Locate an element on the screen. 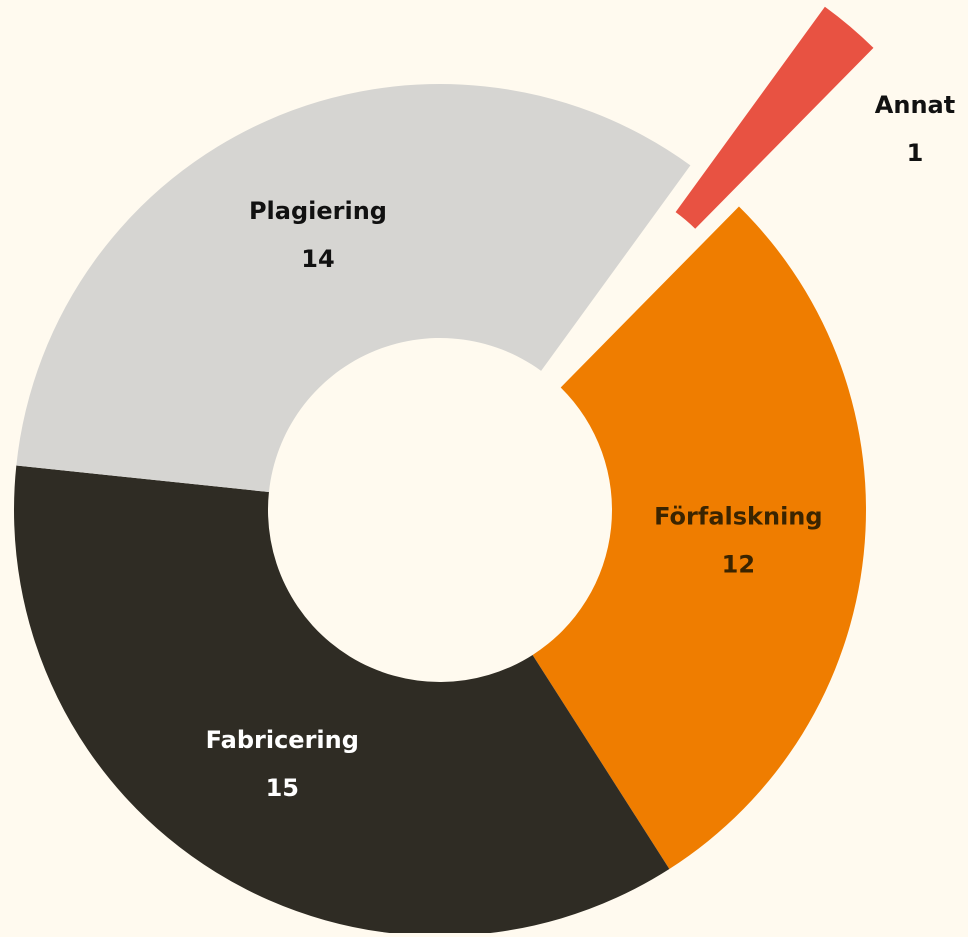 This screenshot has height=937, width=968. slice-value: 15 is located at coordinates (282, 788).